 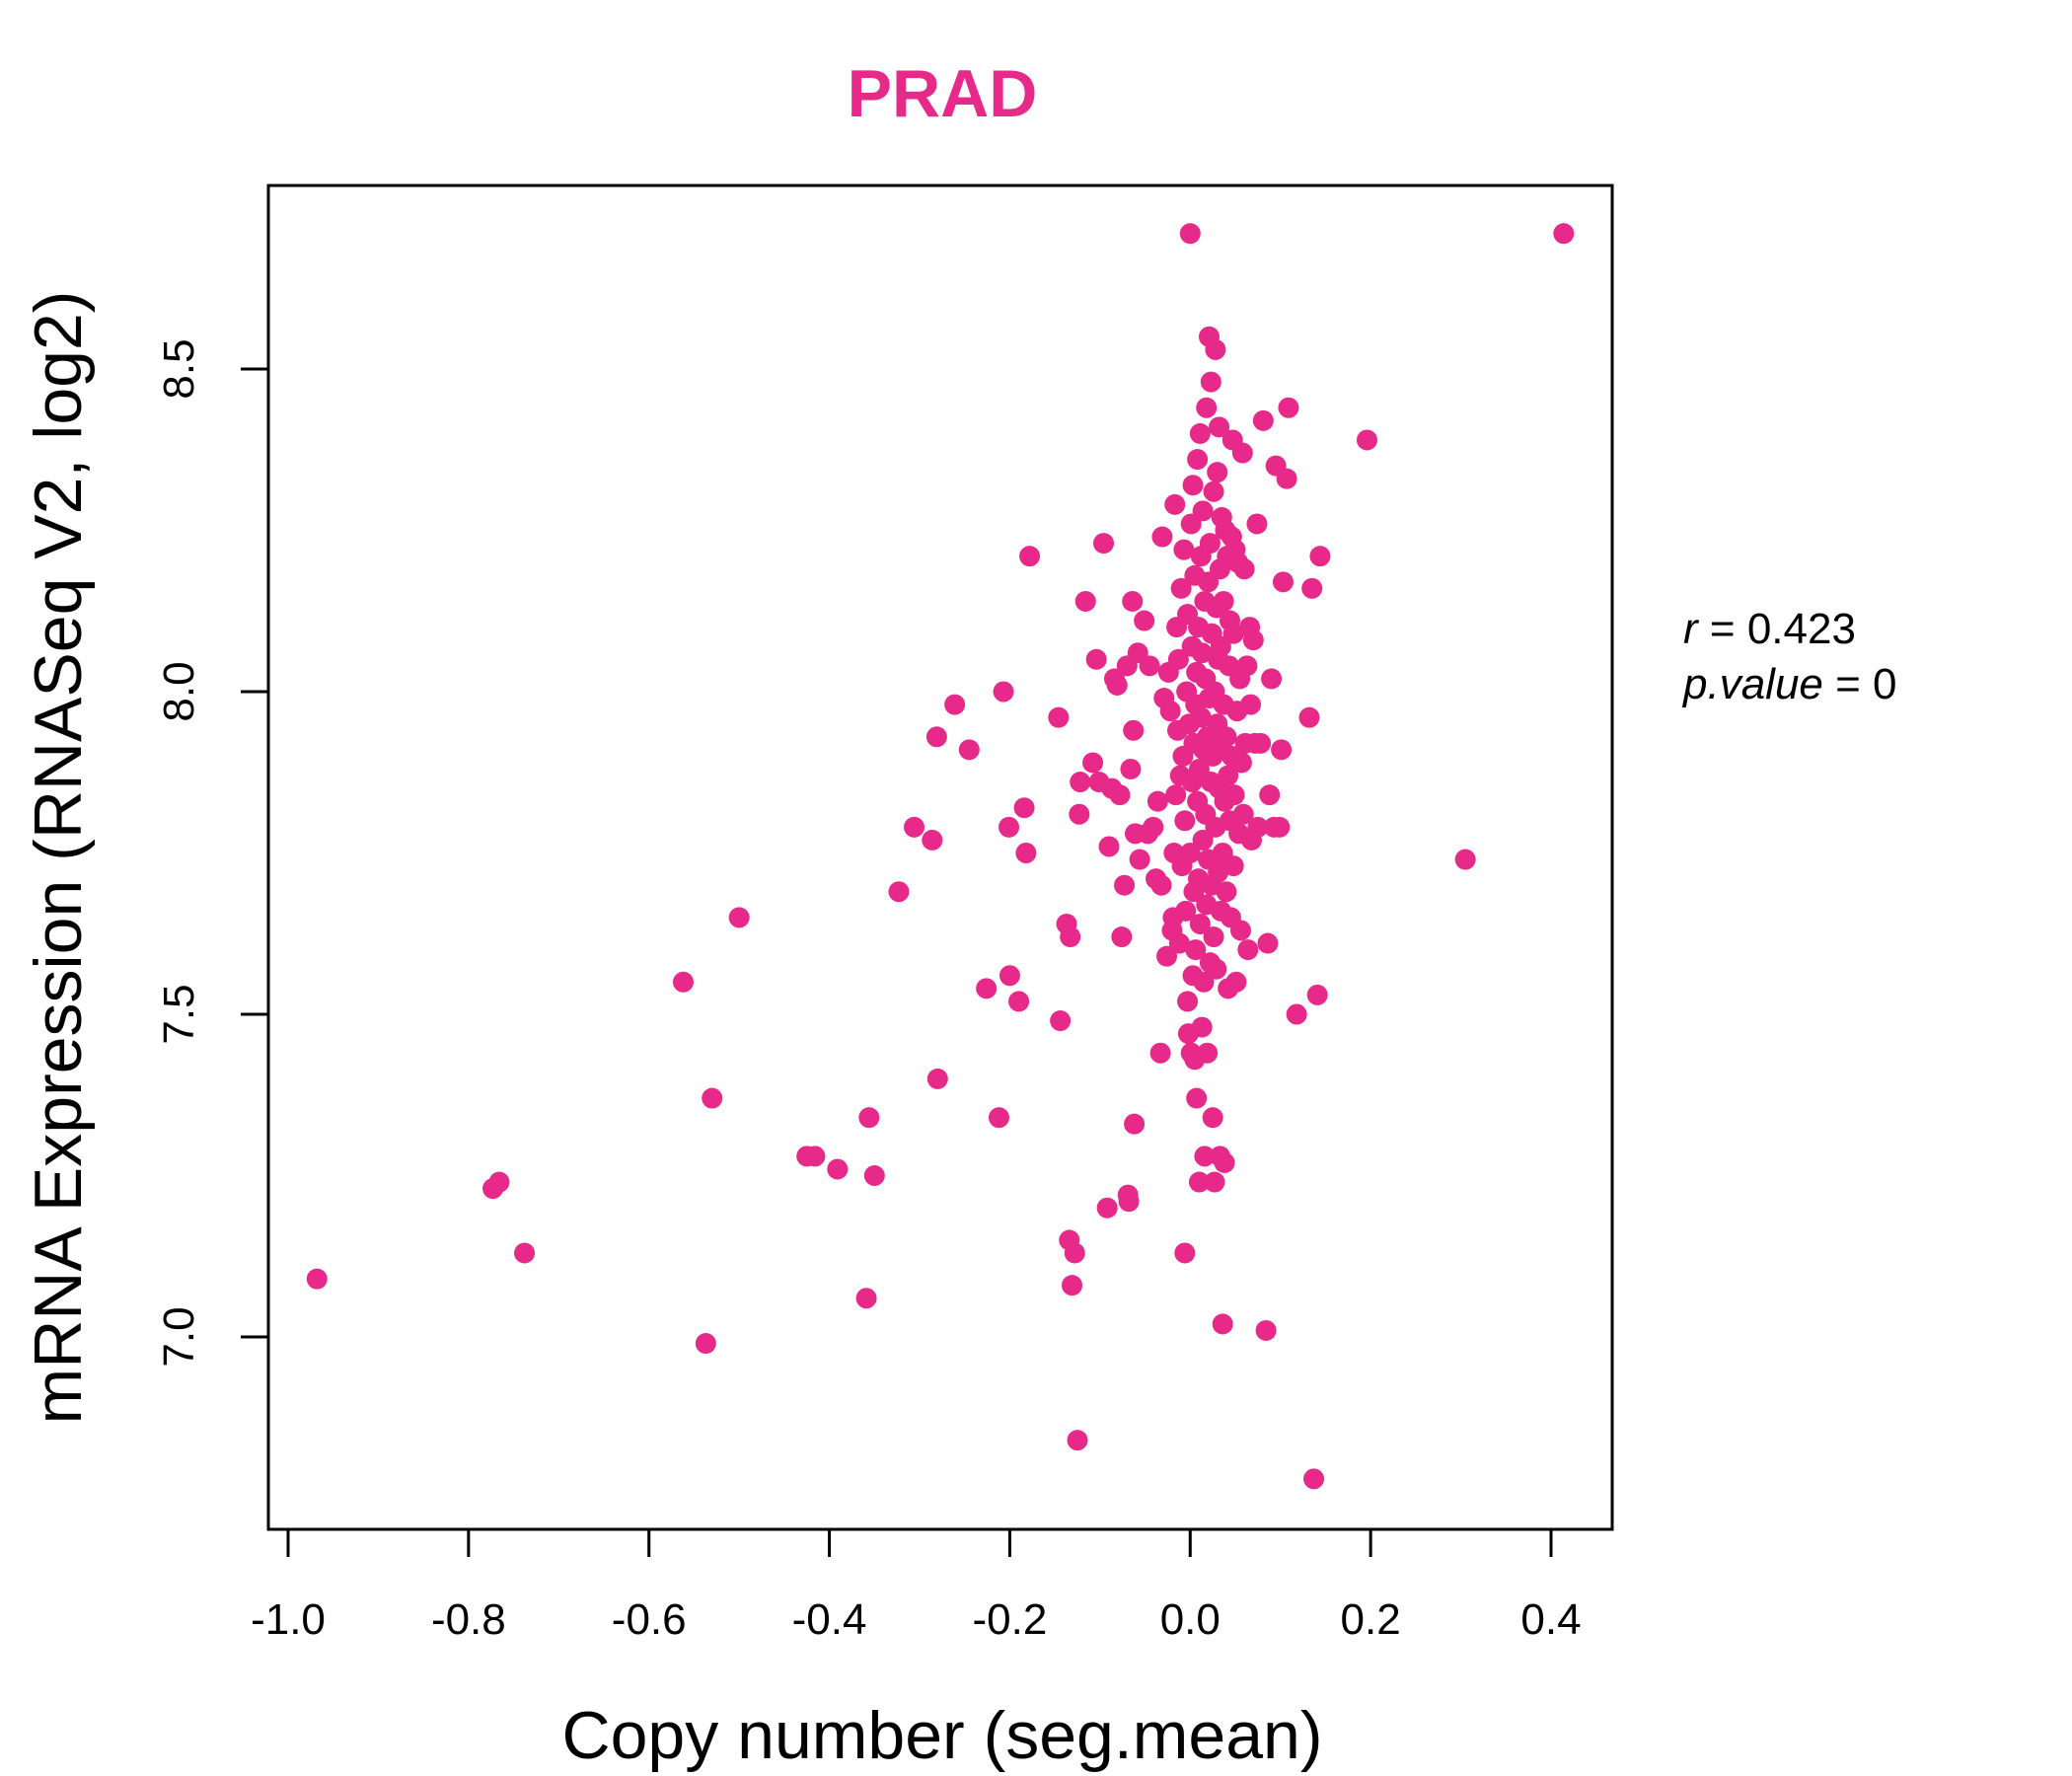 I want to click on y-tick-label: 7.0, so click(x=179, y=1336).